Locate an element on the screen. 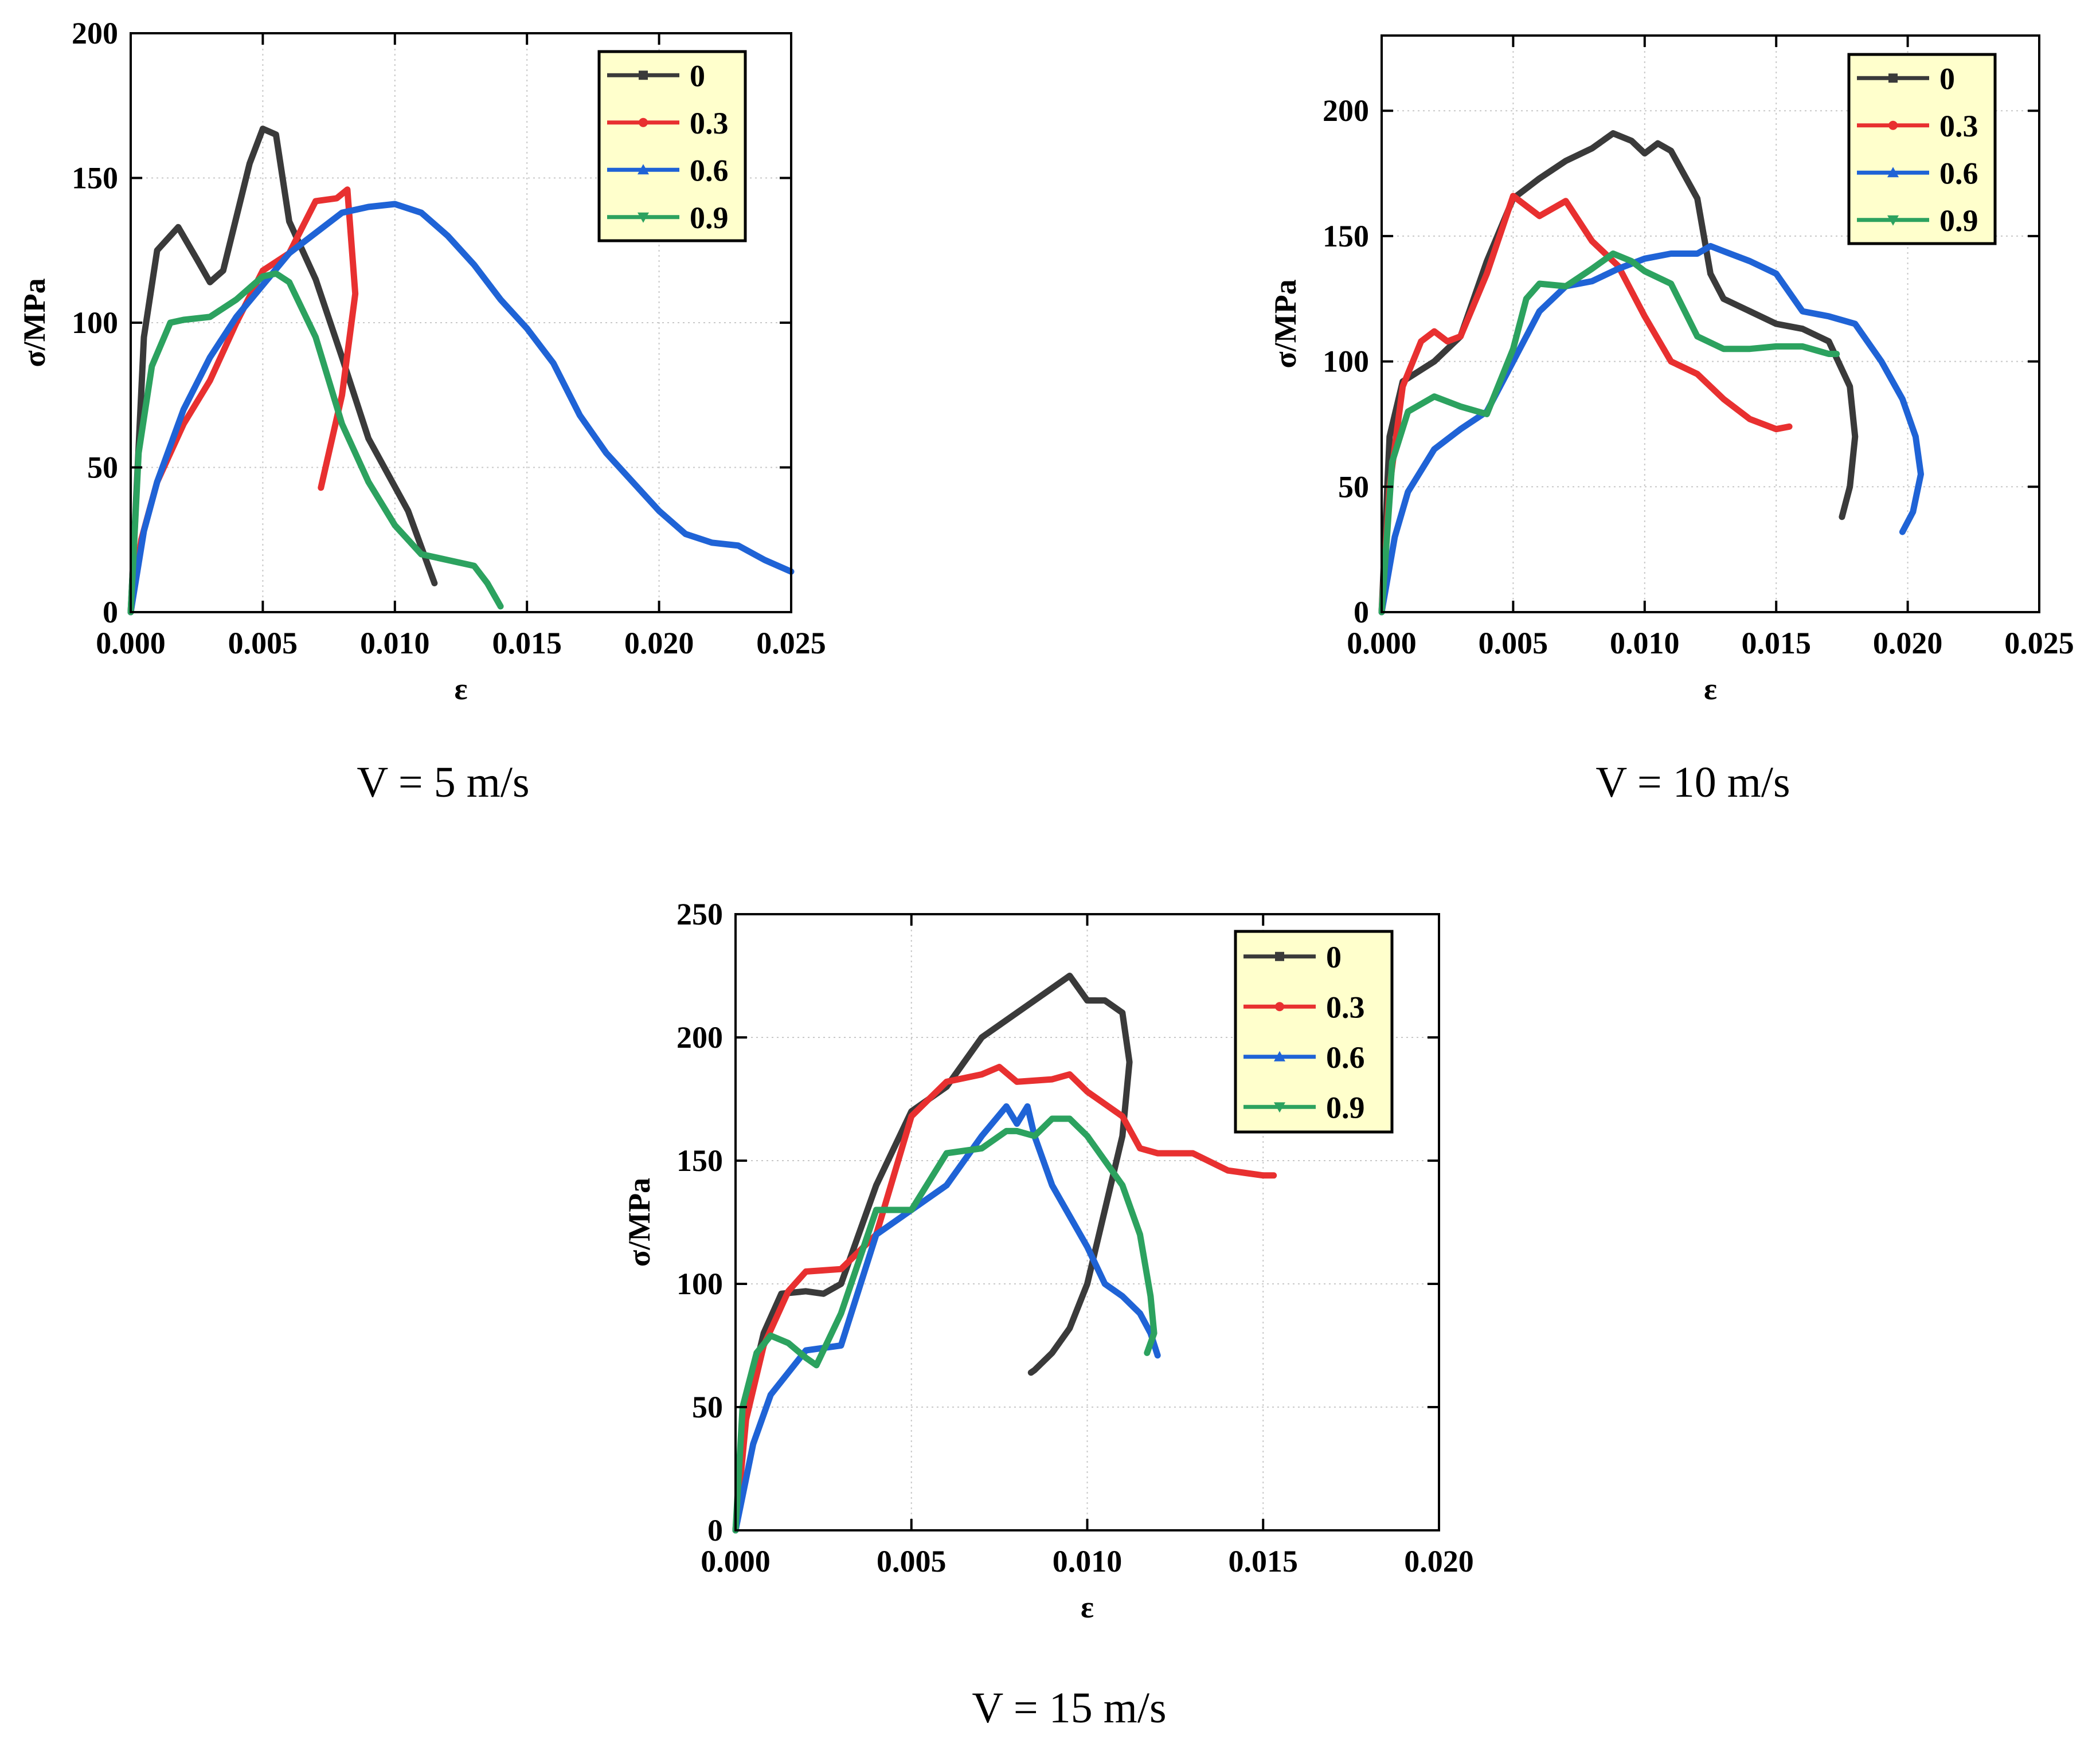  chart-caption: V = 10 m/s is located at coordinates (1692, 782).